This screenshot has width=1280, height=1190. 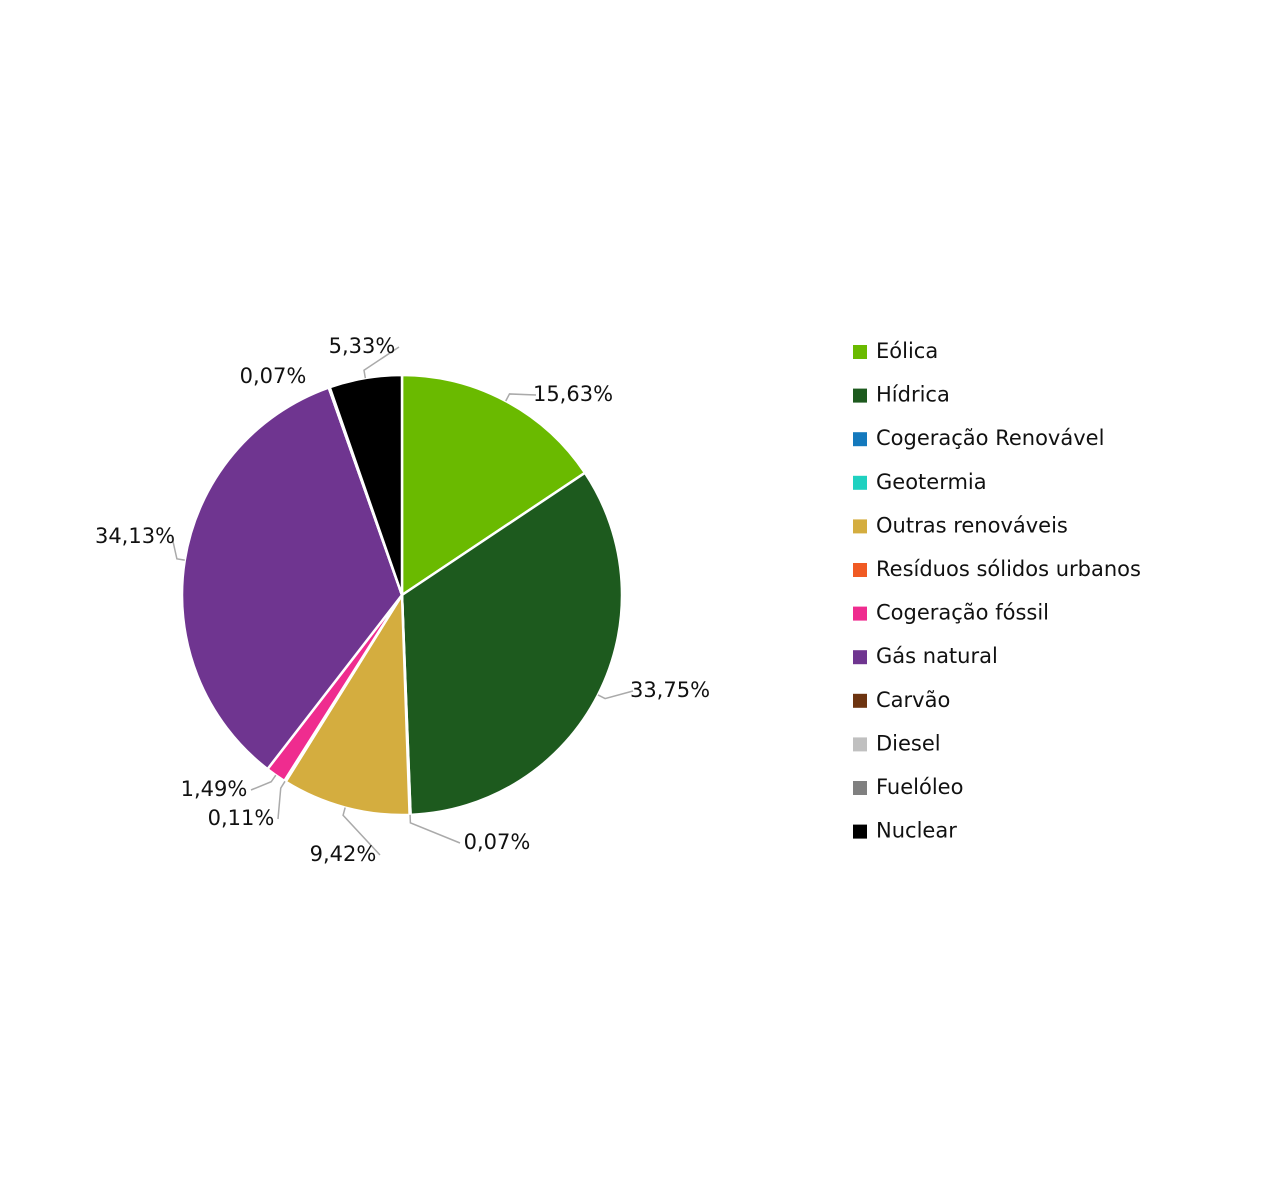 I want to click on legend-label: Diesel, so click(x=908, y=743).